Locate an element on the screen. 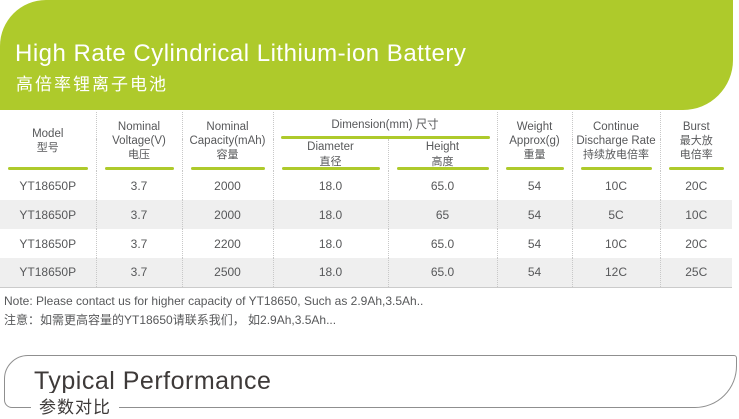  cell-burst: 25C is located at coordinates (695, 273).